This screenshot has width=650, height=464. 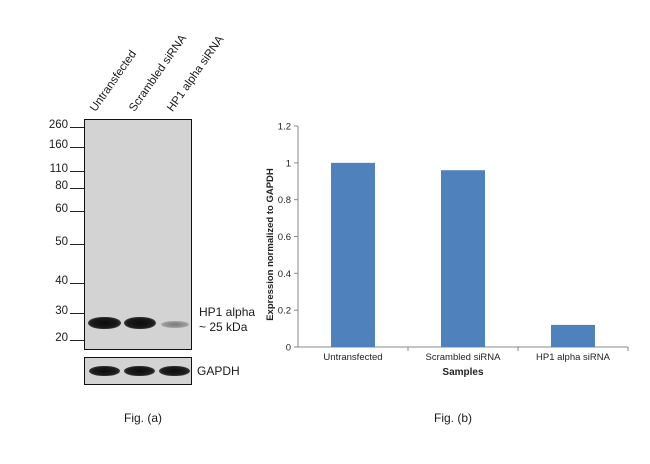 I want to click on y-tick-label: 1.2, so click(x=284, y=127).